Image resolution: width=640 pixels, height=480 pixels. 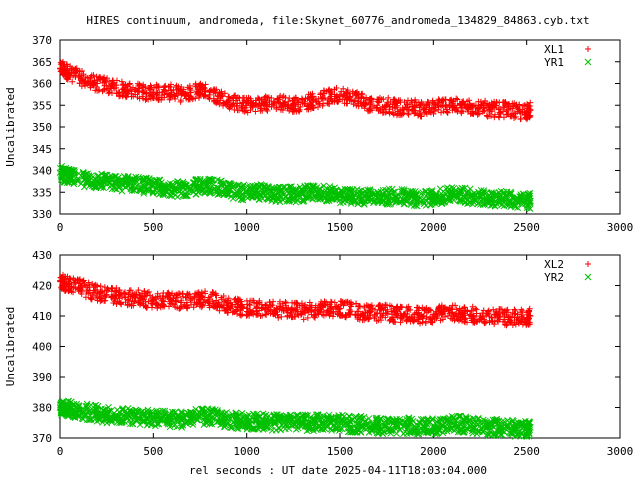 I want to click on y-tick-label: 365, so click(x=42, y=62).